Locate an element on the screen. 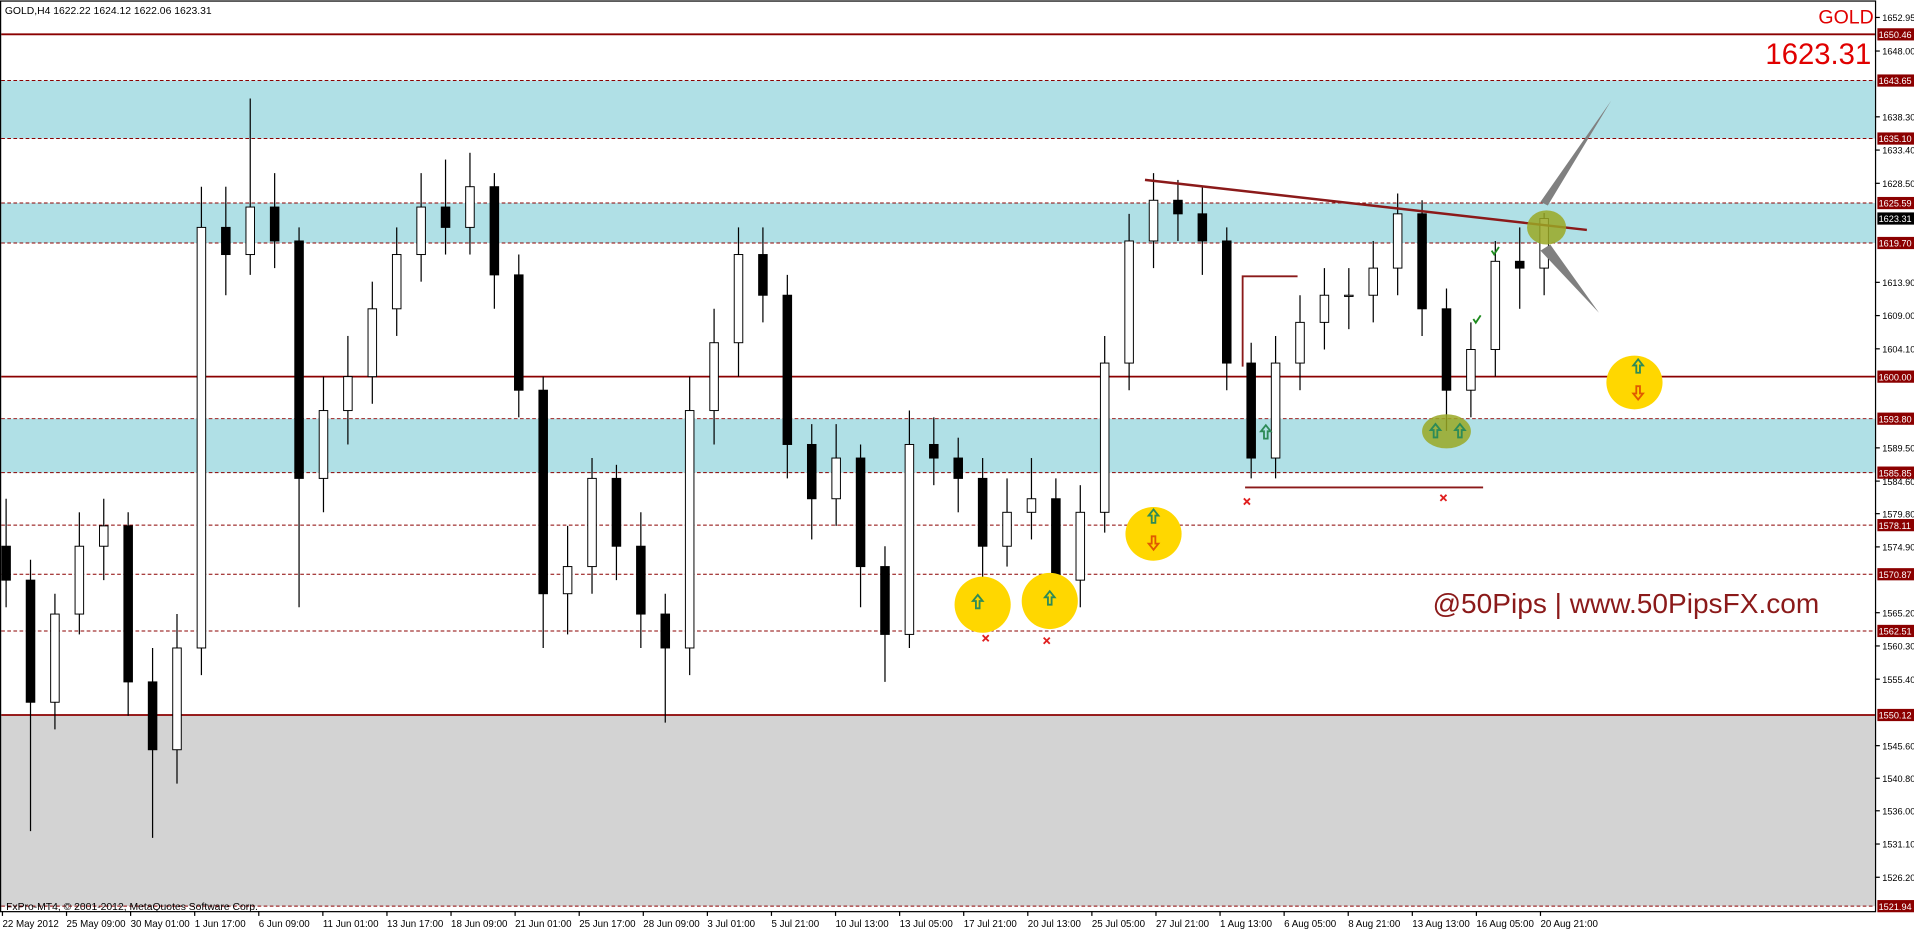  y-tick-label: 1574.90 is located at coordinates (1898, 548).